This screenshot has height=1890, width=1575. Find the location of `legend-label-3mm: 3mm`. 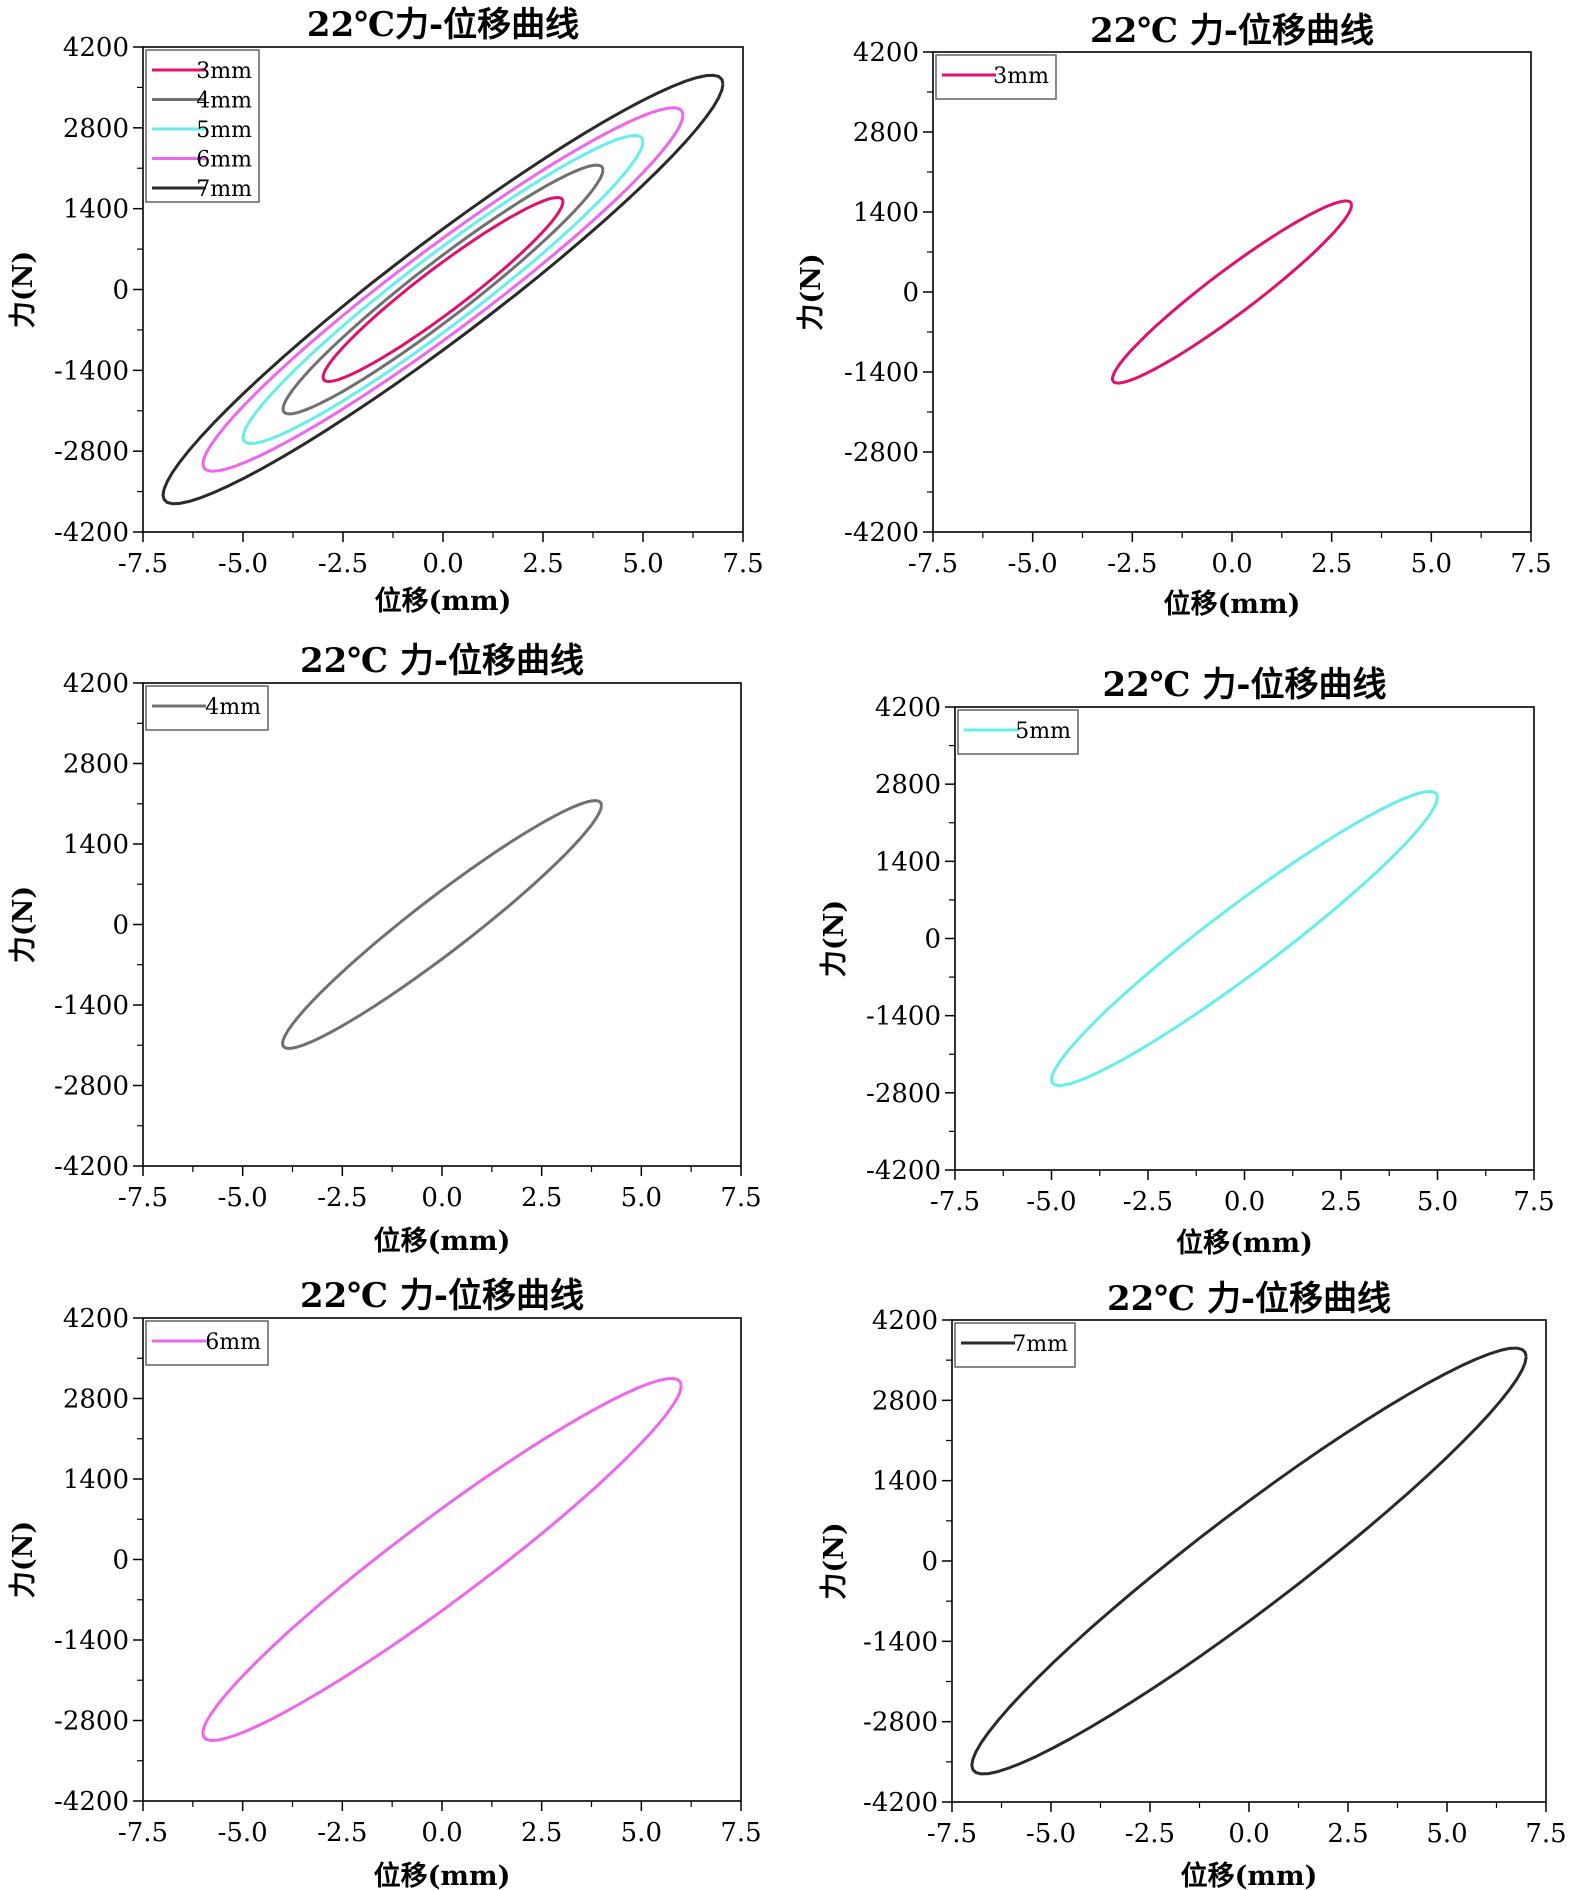

legend-label-3mm: 3mm is located at coordinates (1021, 76).